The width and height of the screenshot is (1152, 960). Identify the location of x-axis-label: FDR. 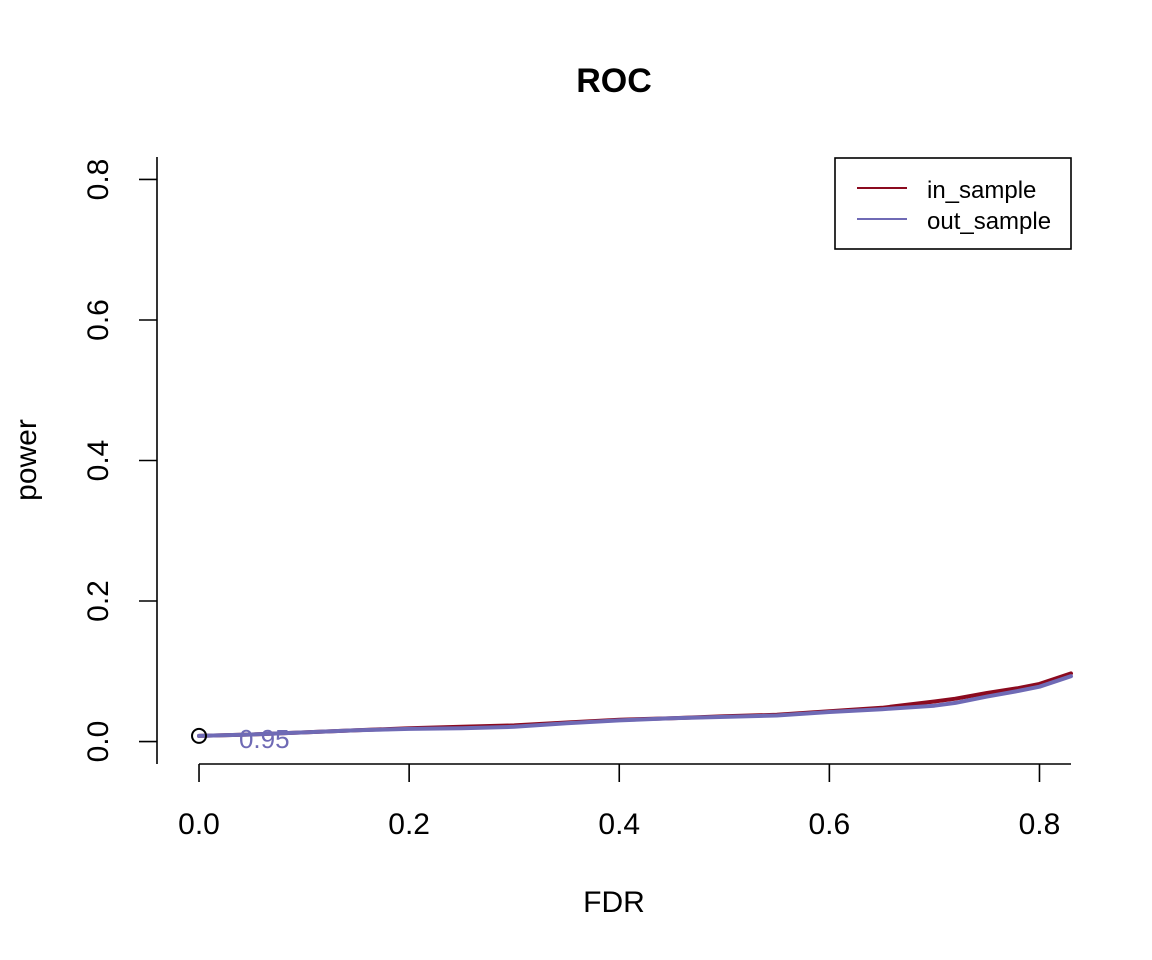
(614, 902).